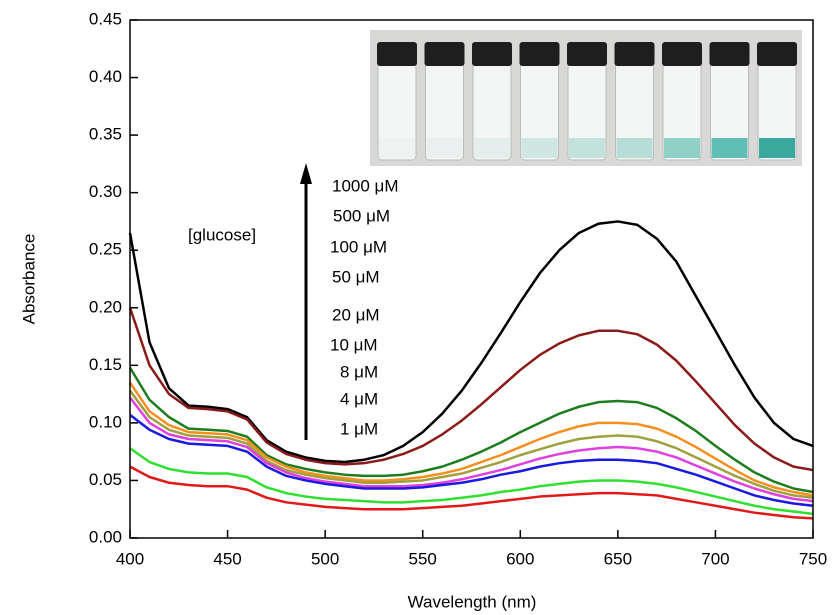 The height and width of the screenshot is (615, 837). What do you see at coordinates (520, 558) in the screenshot?
I see `x-tick-label: 600` at bounding box center [520, 558].